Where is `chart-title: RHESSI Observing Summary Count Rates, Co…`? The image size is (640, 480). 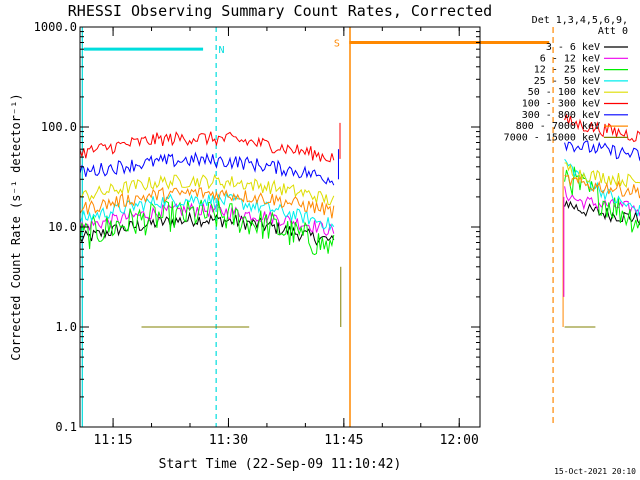
chart-title: RHESSI Observing Summary Count Rates, Co… is located at coordinates (280, 11).